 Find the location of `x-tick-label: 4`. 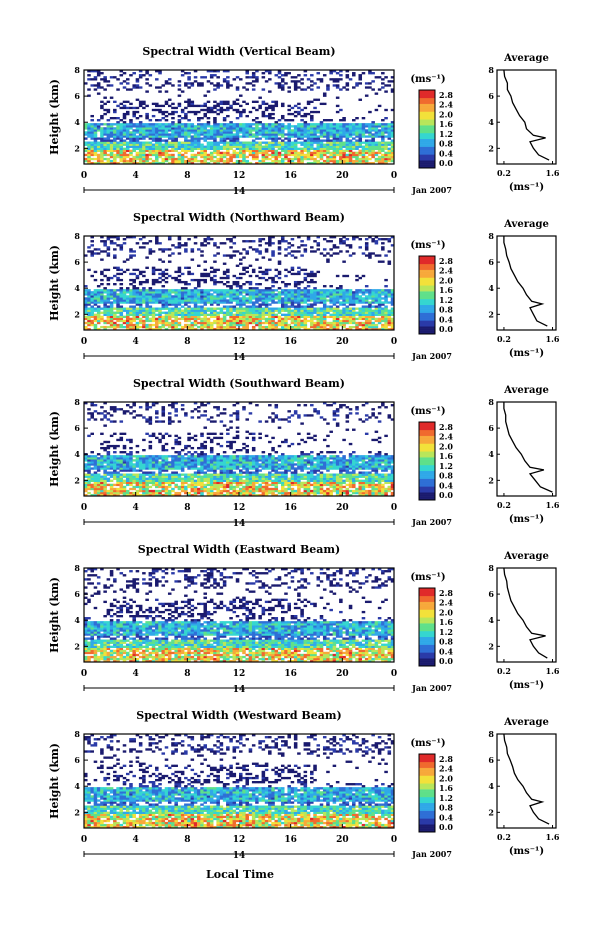

x-tick-label: 4 is located at coordinates (136, 342).